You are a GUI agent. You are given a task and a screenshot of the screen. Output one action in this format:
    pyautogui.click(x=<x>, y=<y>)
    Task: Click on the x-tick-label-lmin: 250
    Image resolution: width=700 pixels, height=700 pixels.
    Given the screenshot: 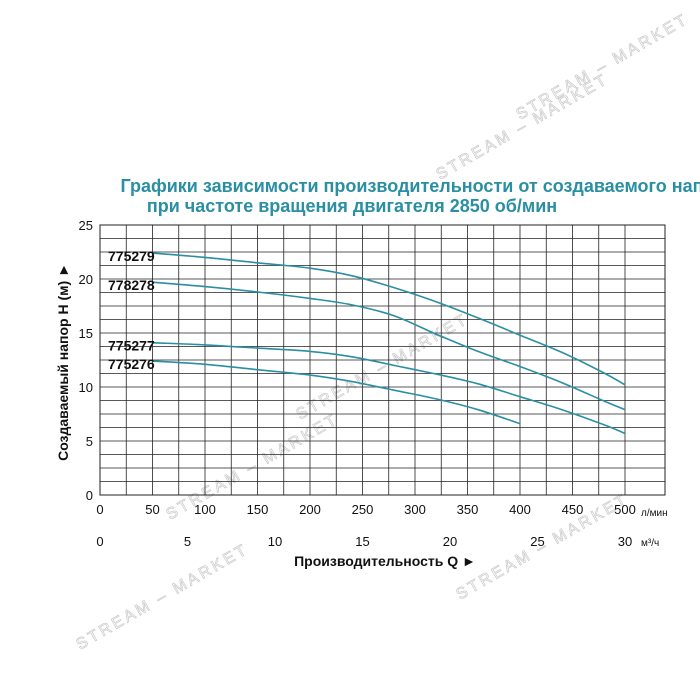 What is the action you would take?
    pyautogui.click(x=363, y=509)
    